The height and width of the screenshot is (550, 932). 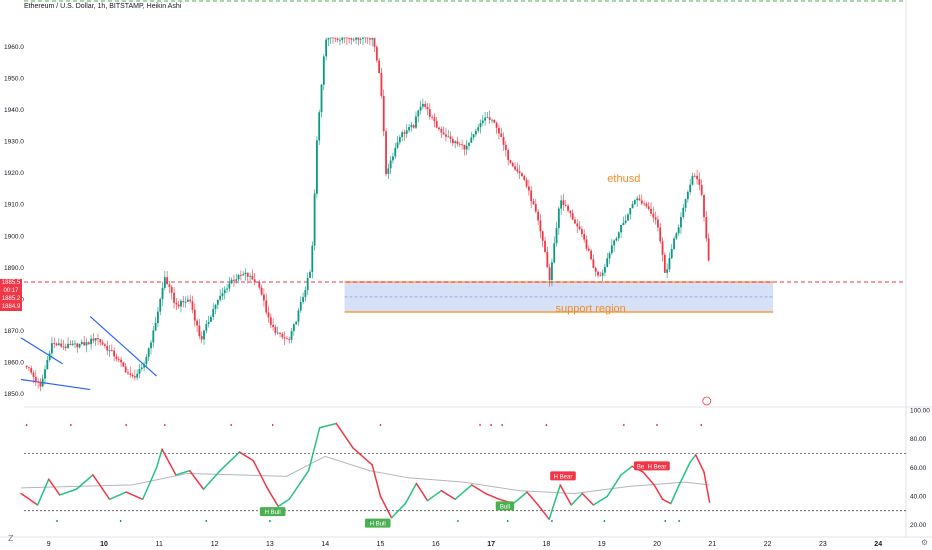 I want to click on x-tick-label: 20, so click(x=657, y=544).